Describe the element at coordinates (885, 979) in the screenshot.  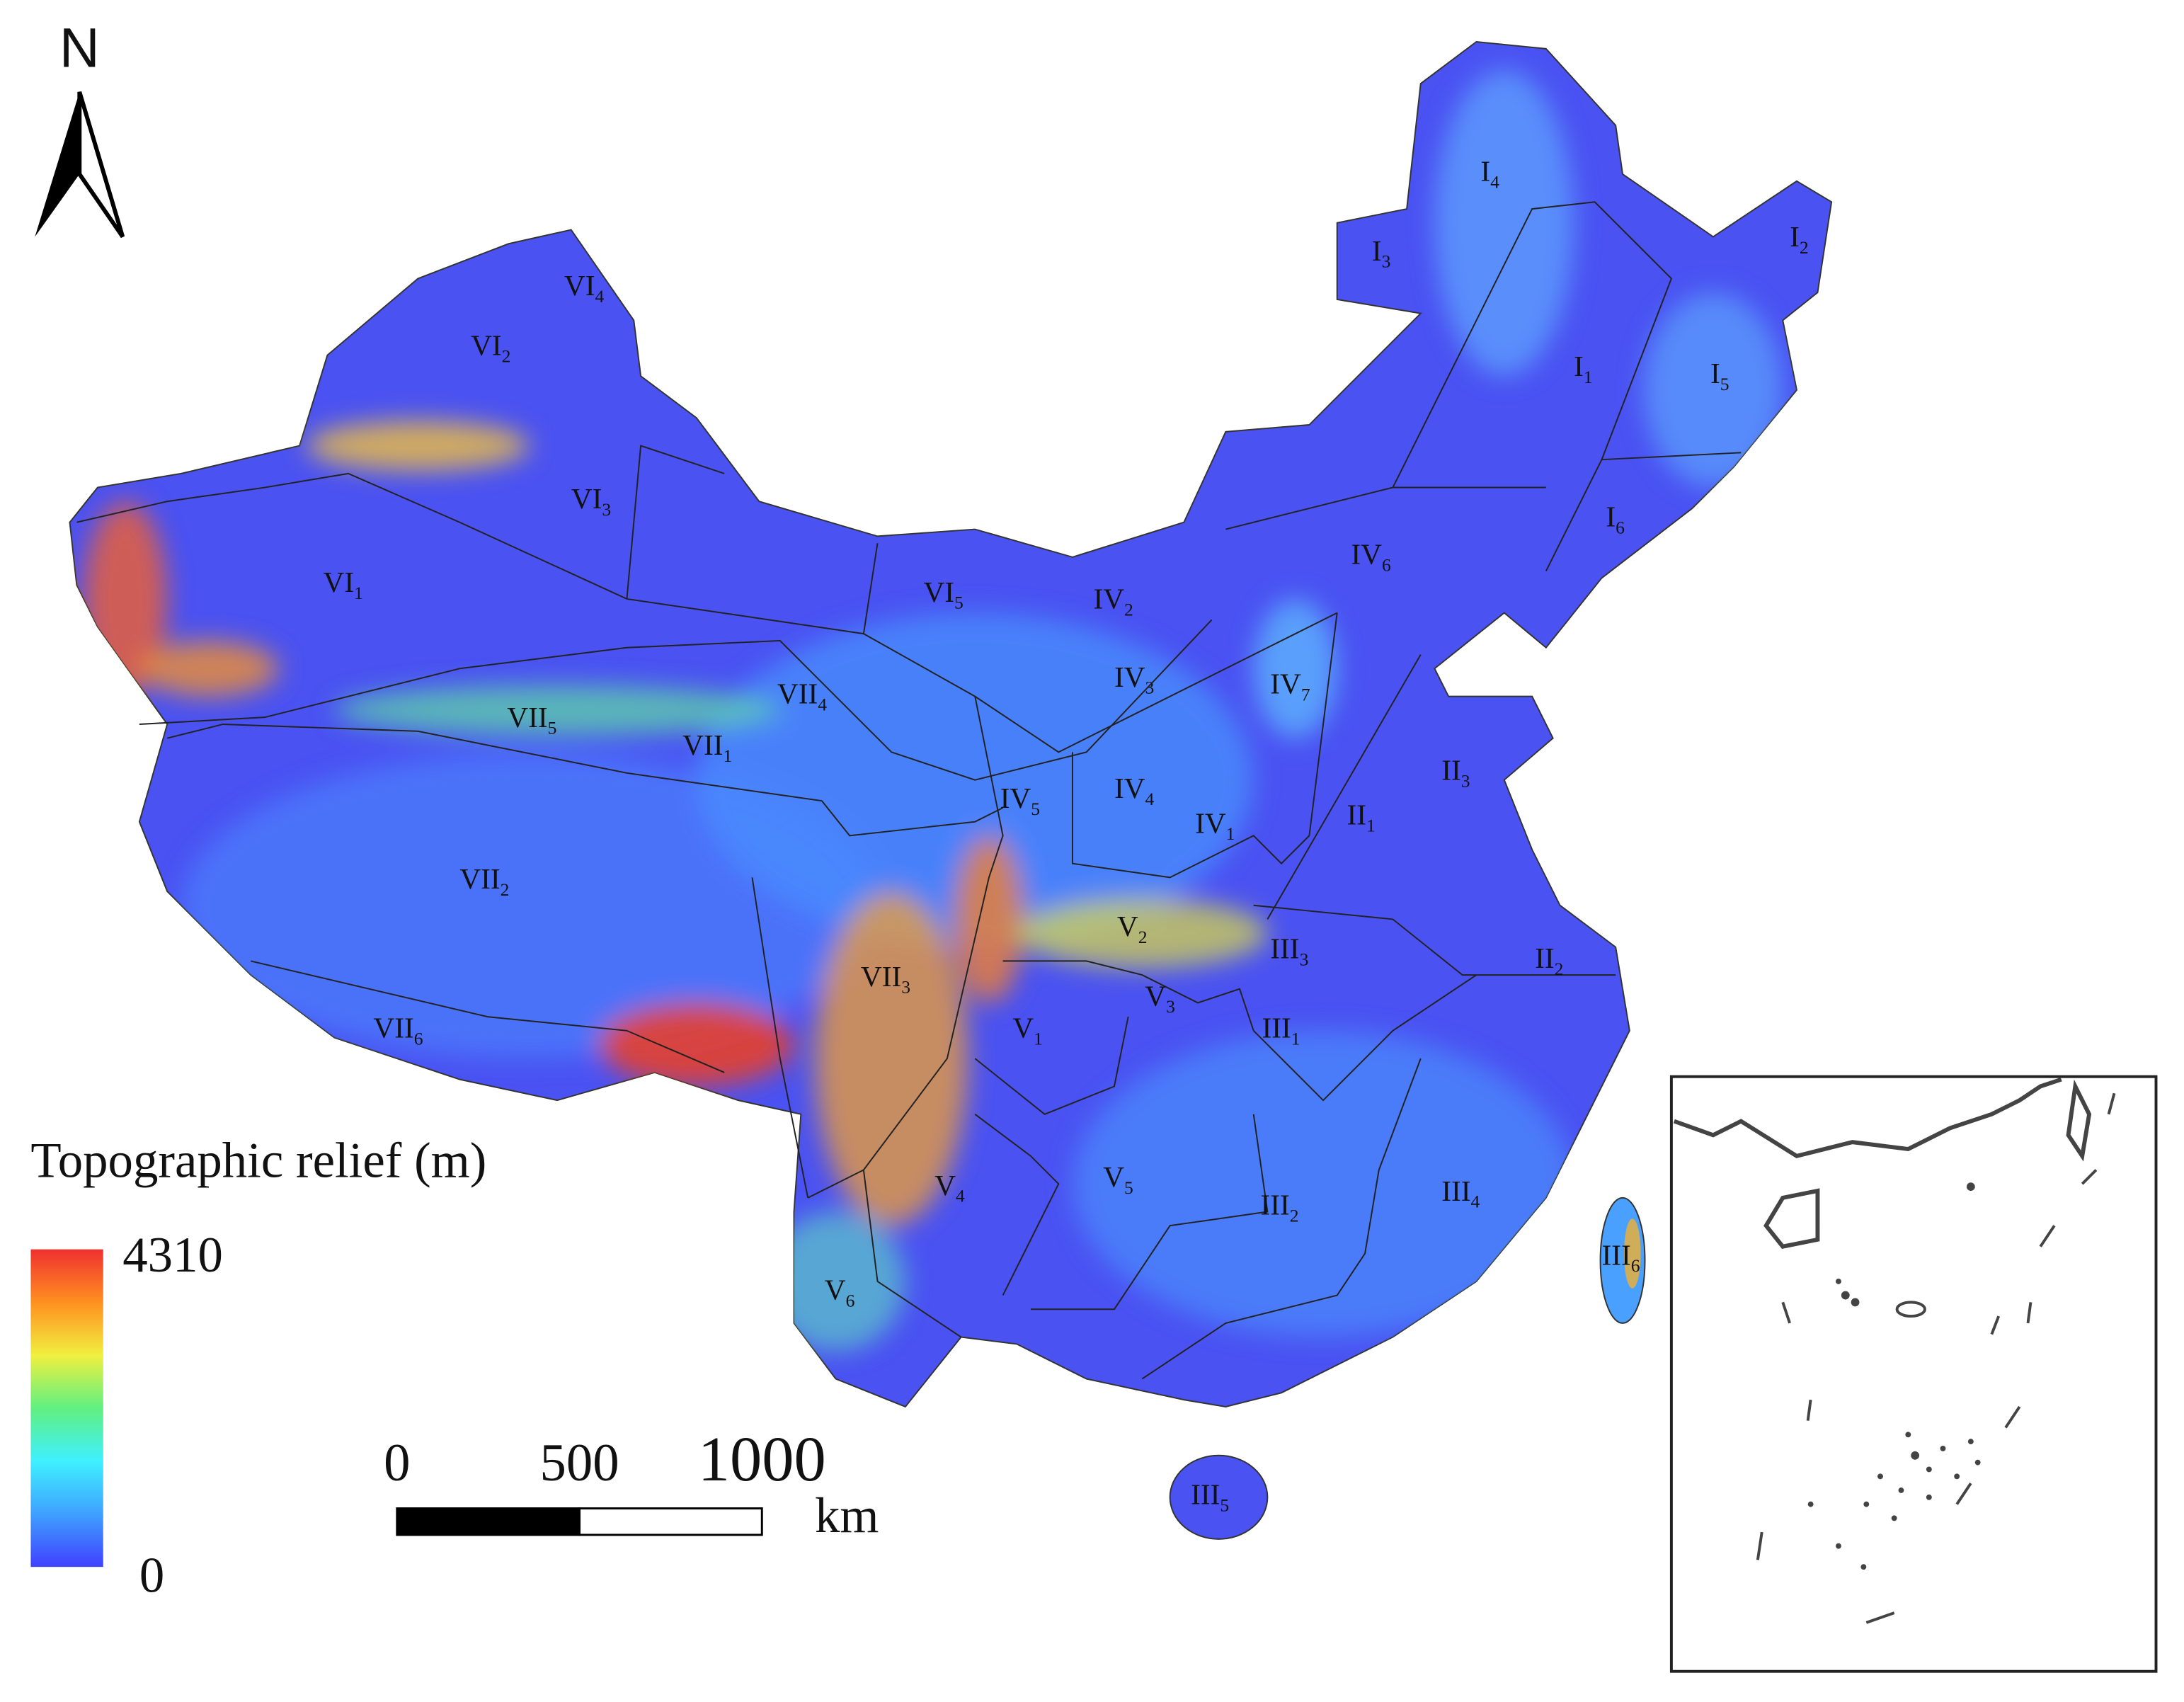
I see `region-label: VII3` at that location.